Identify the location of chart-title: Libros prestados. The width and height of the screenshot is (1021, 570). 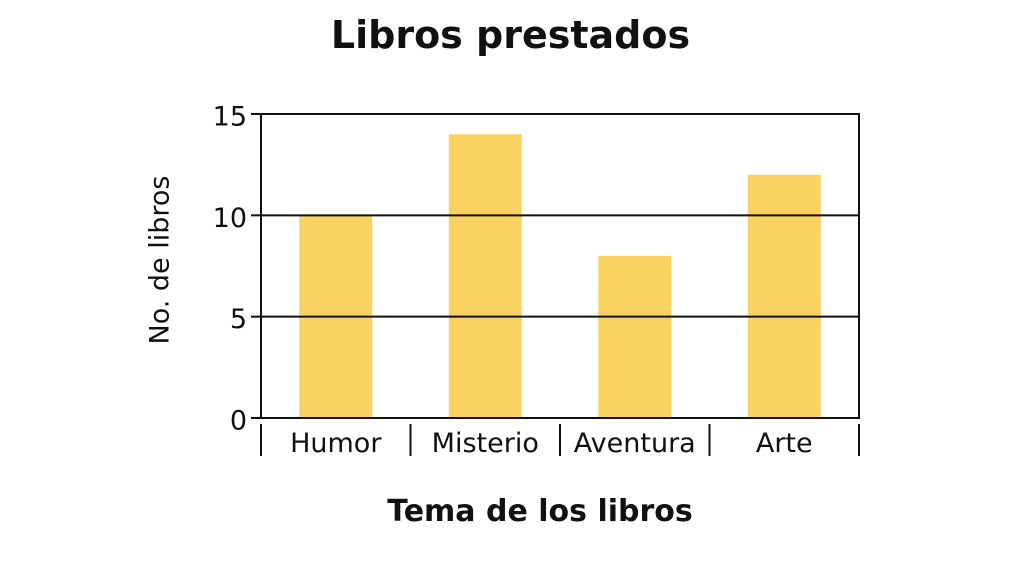
(510, 35).